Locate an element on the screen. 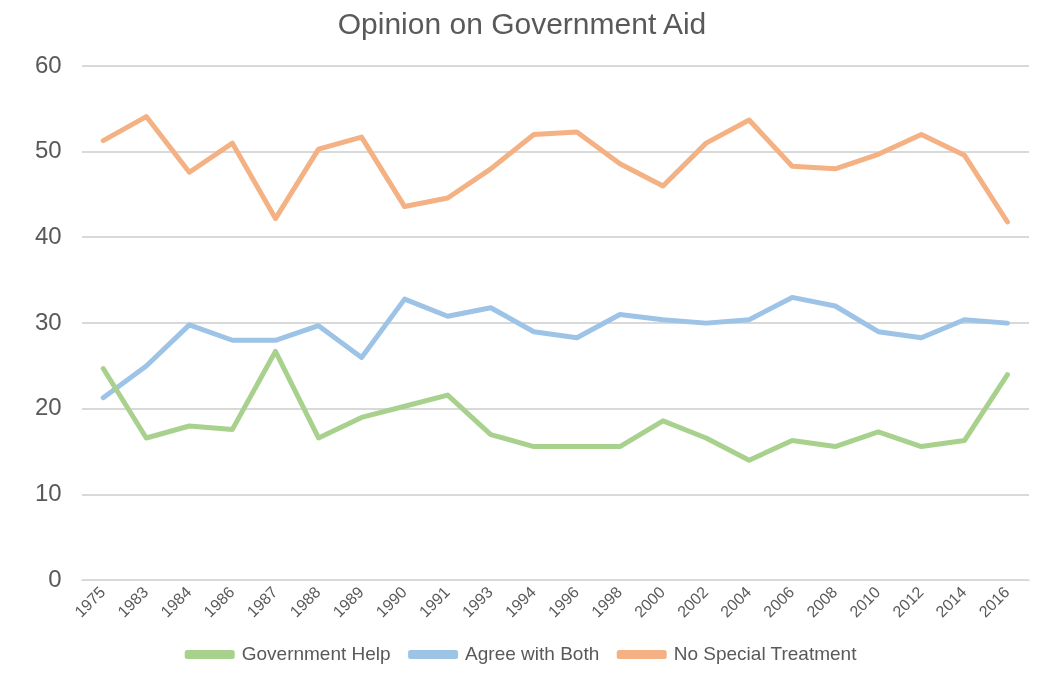 This screenshot has width=1049, height=679. chart-title: Opinion on Government Aid is located at coordinates (522, 24).